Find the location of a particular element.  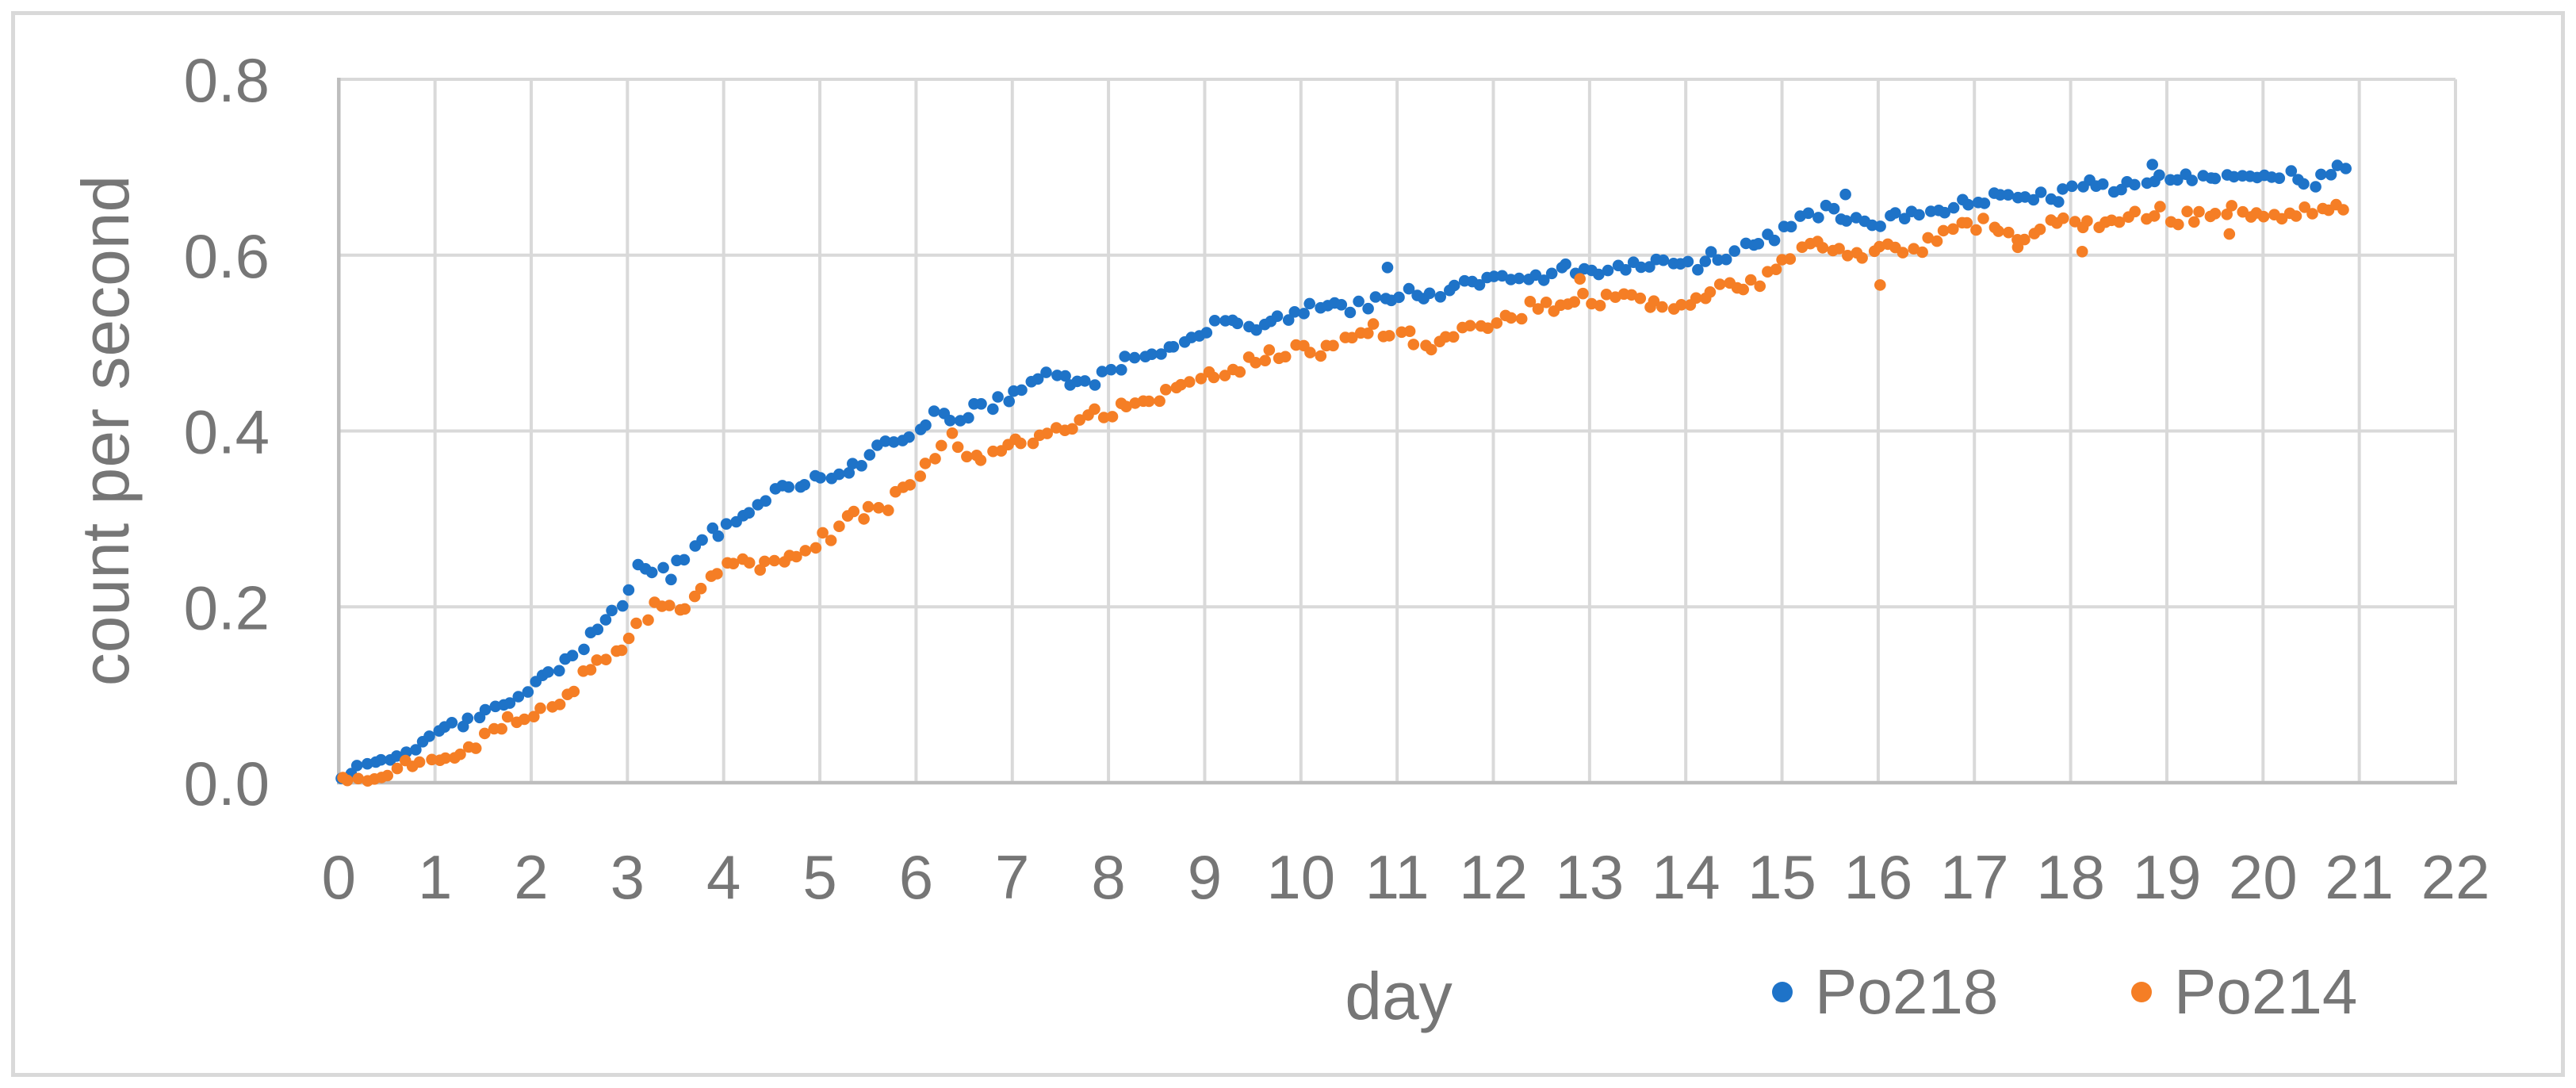

x-axis-title: day is located at coordinates (1399, 996).